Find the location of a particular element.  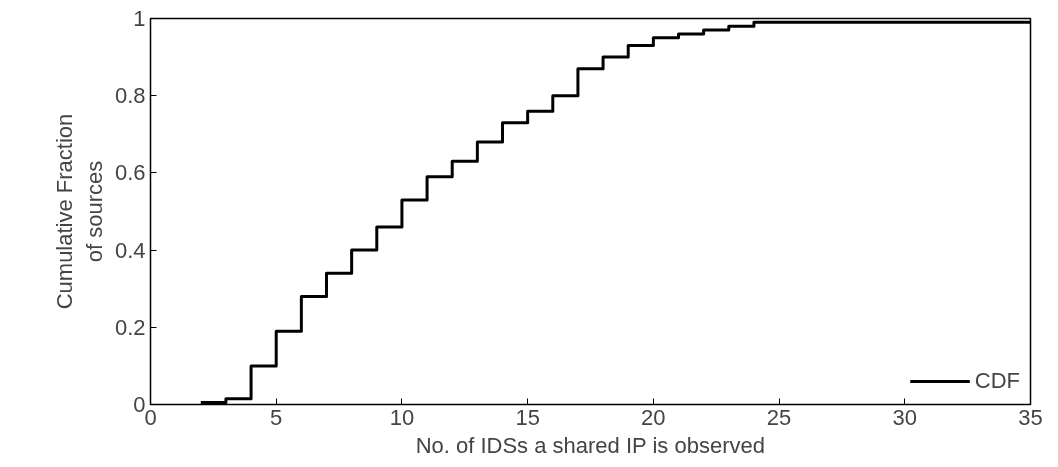

x-tick-label: 35 is located at coordinates (1030, 417).